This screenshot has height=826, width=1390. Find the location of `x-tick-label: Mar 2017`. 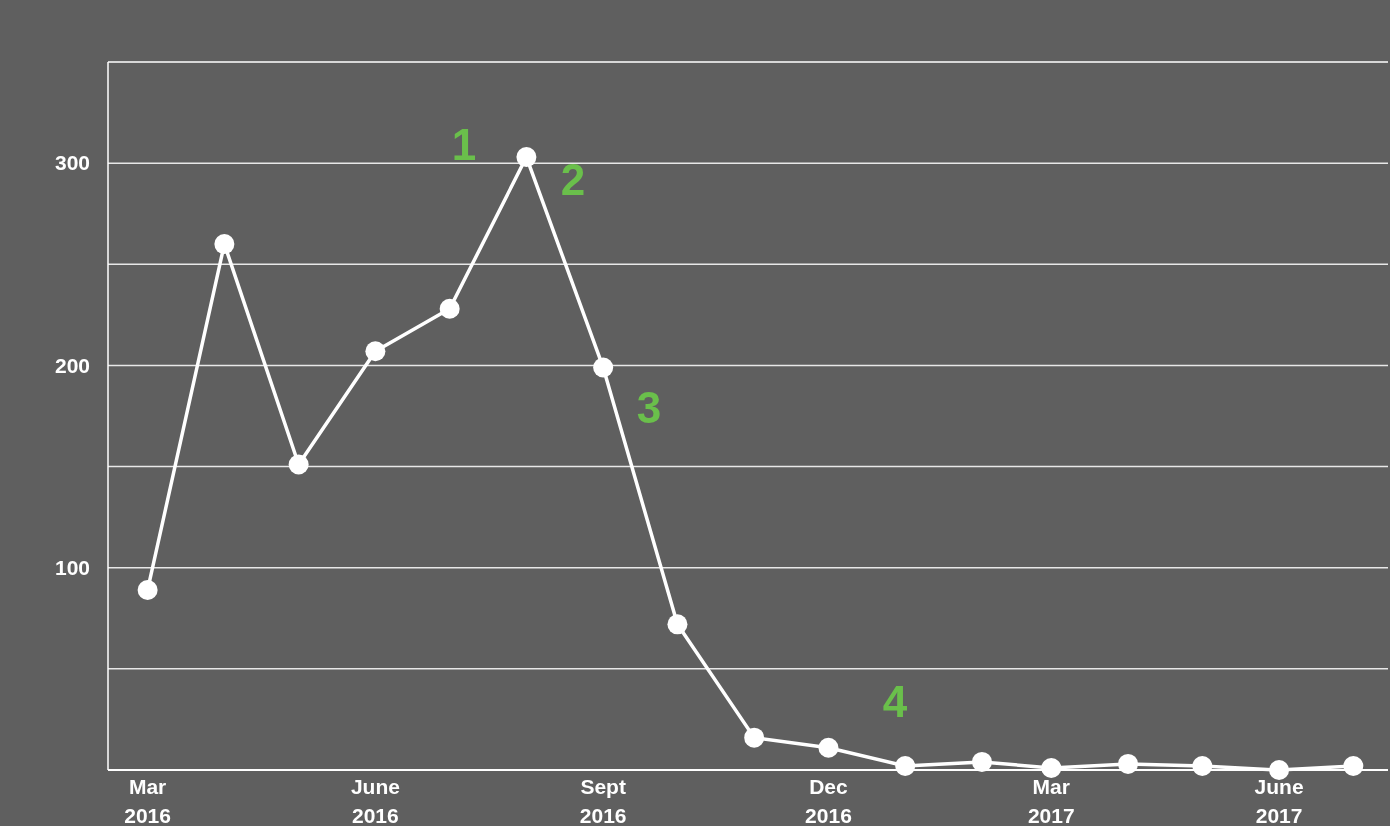

x-tick-label: Mar 2017 is located at coordinates (1051, 800).